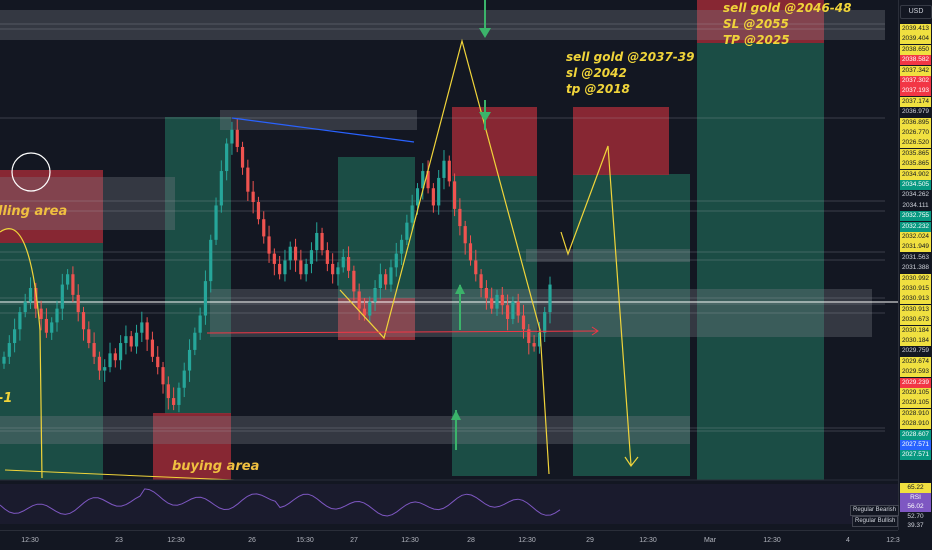  Describe the element at coordinates (915, 393) in the screenshot. I see `price-label: 2029.105` at that location.